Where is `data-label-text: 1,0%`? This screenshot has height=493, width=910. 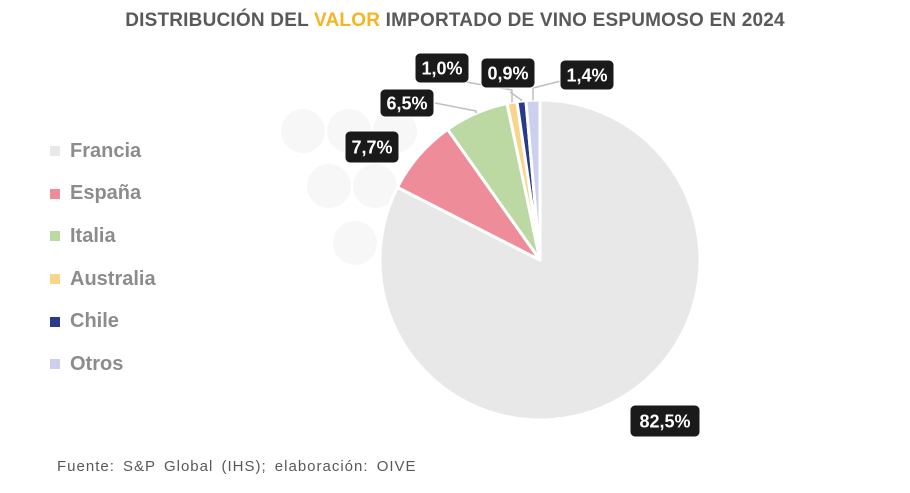 data-label-text: 1,0% is located at coordinates (441, 69).